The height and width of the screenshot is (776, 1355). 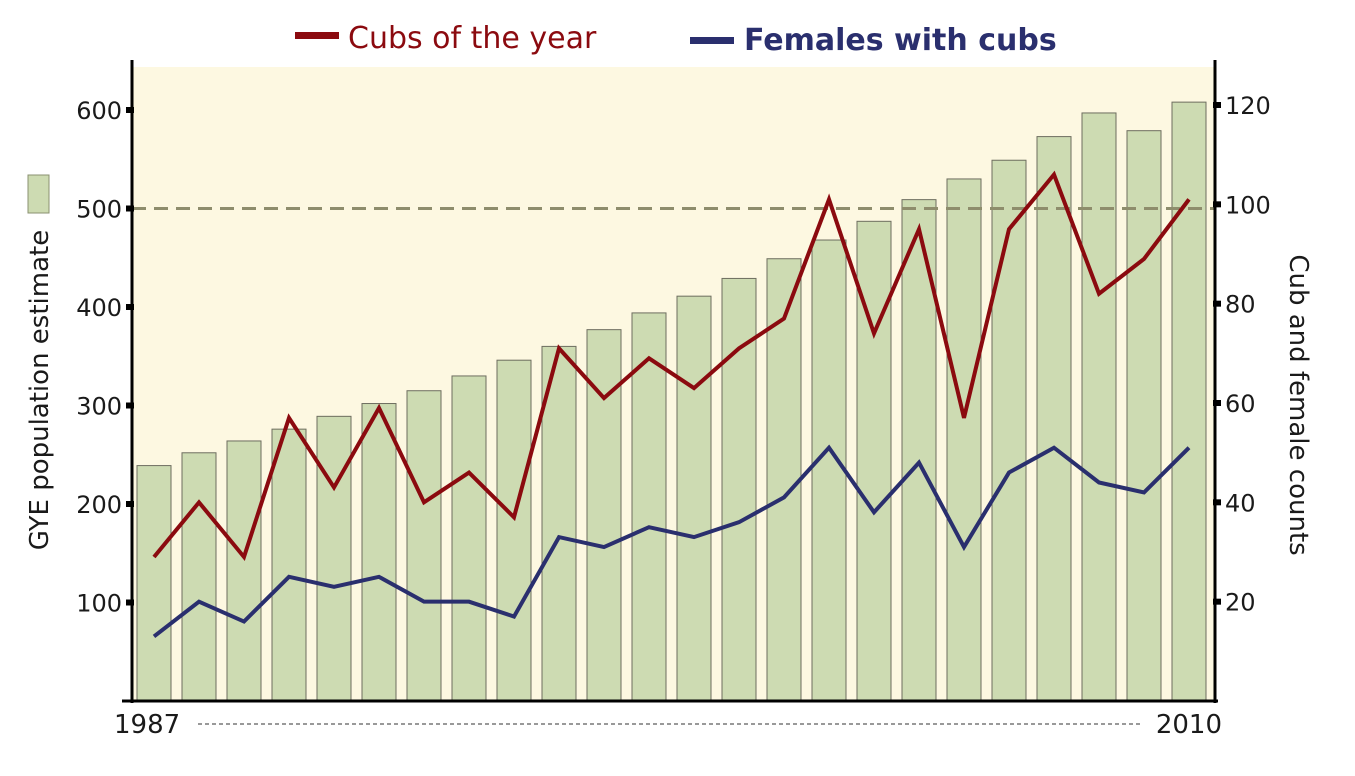 What do you see at coordinates (469, 538) in the screenshot?
I see `bar-1994` at bounding box center [469, 538].